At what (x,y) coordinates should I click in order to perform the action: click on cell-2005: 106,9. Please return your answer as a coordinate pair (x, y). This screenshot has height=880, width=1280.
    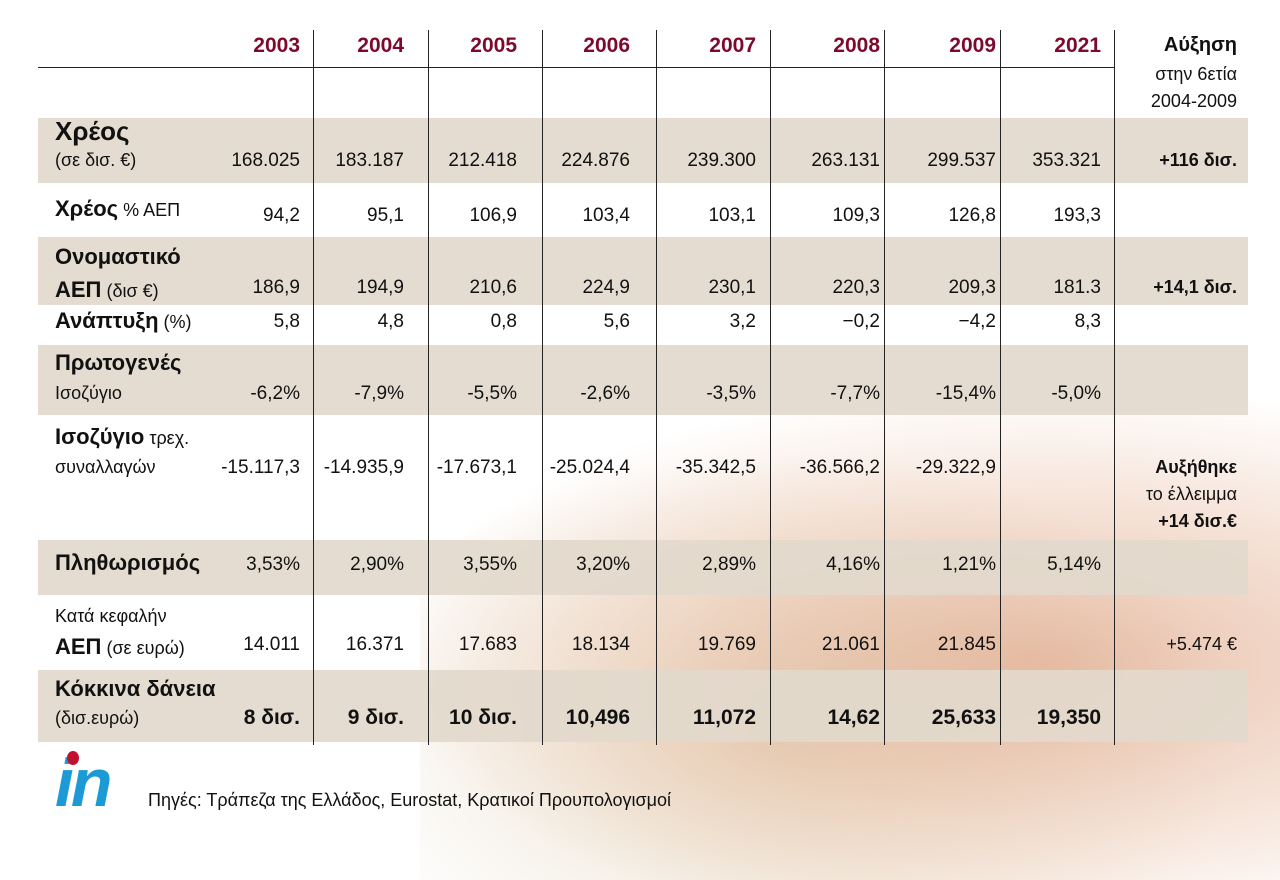
    Looking at the image, I should click on (493, 215).